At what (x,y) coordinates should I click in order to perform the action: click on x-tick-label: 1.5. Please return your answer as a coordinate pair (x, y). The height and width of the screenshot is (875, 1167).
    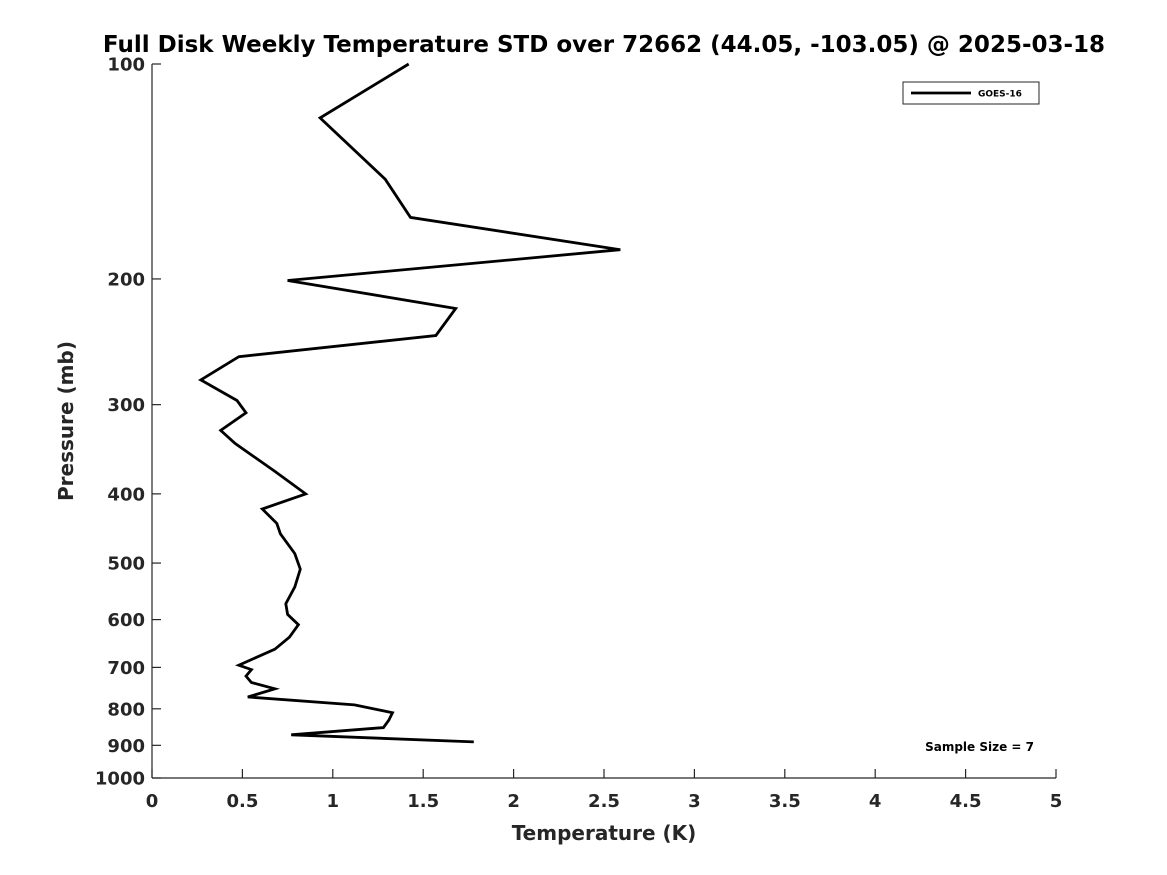
    Looking at the image, I should click on (423, 801).